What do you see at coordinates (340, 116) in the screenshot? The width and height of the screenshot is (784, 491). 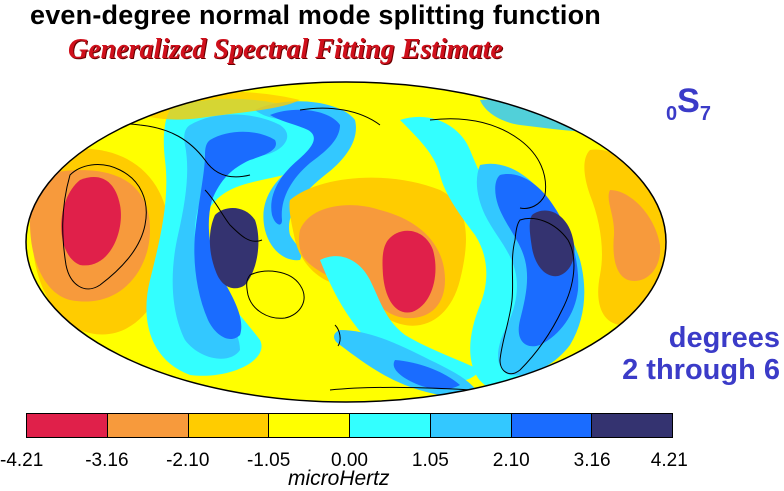 I see `coastline-north-pacific` at bounding box center [340, 116].